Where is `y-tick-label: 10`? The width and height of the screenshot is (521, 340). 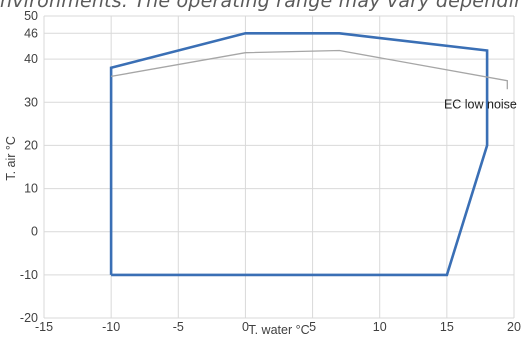 y-tick-label: 10 is located at coordinates (31, 189).